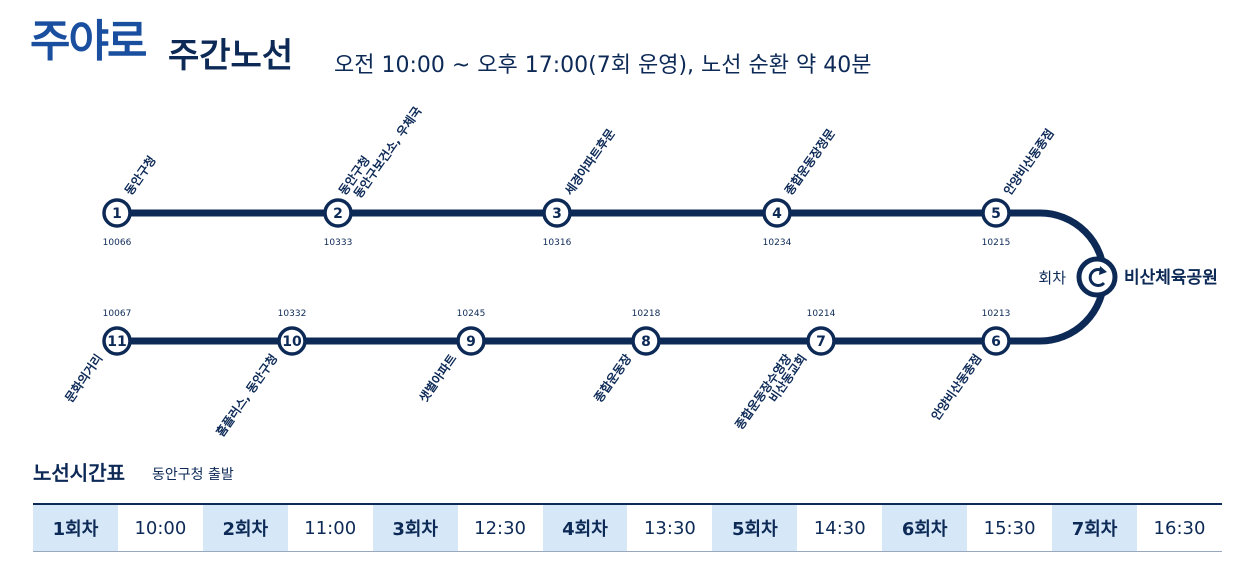 This screenshot has width=1243, height=583. I want to click on run-label: 4회차, so click(585, 528).